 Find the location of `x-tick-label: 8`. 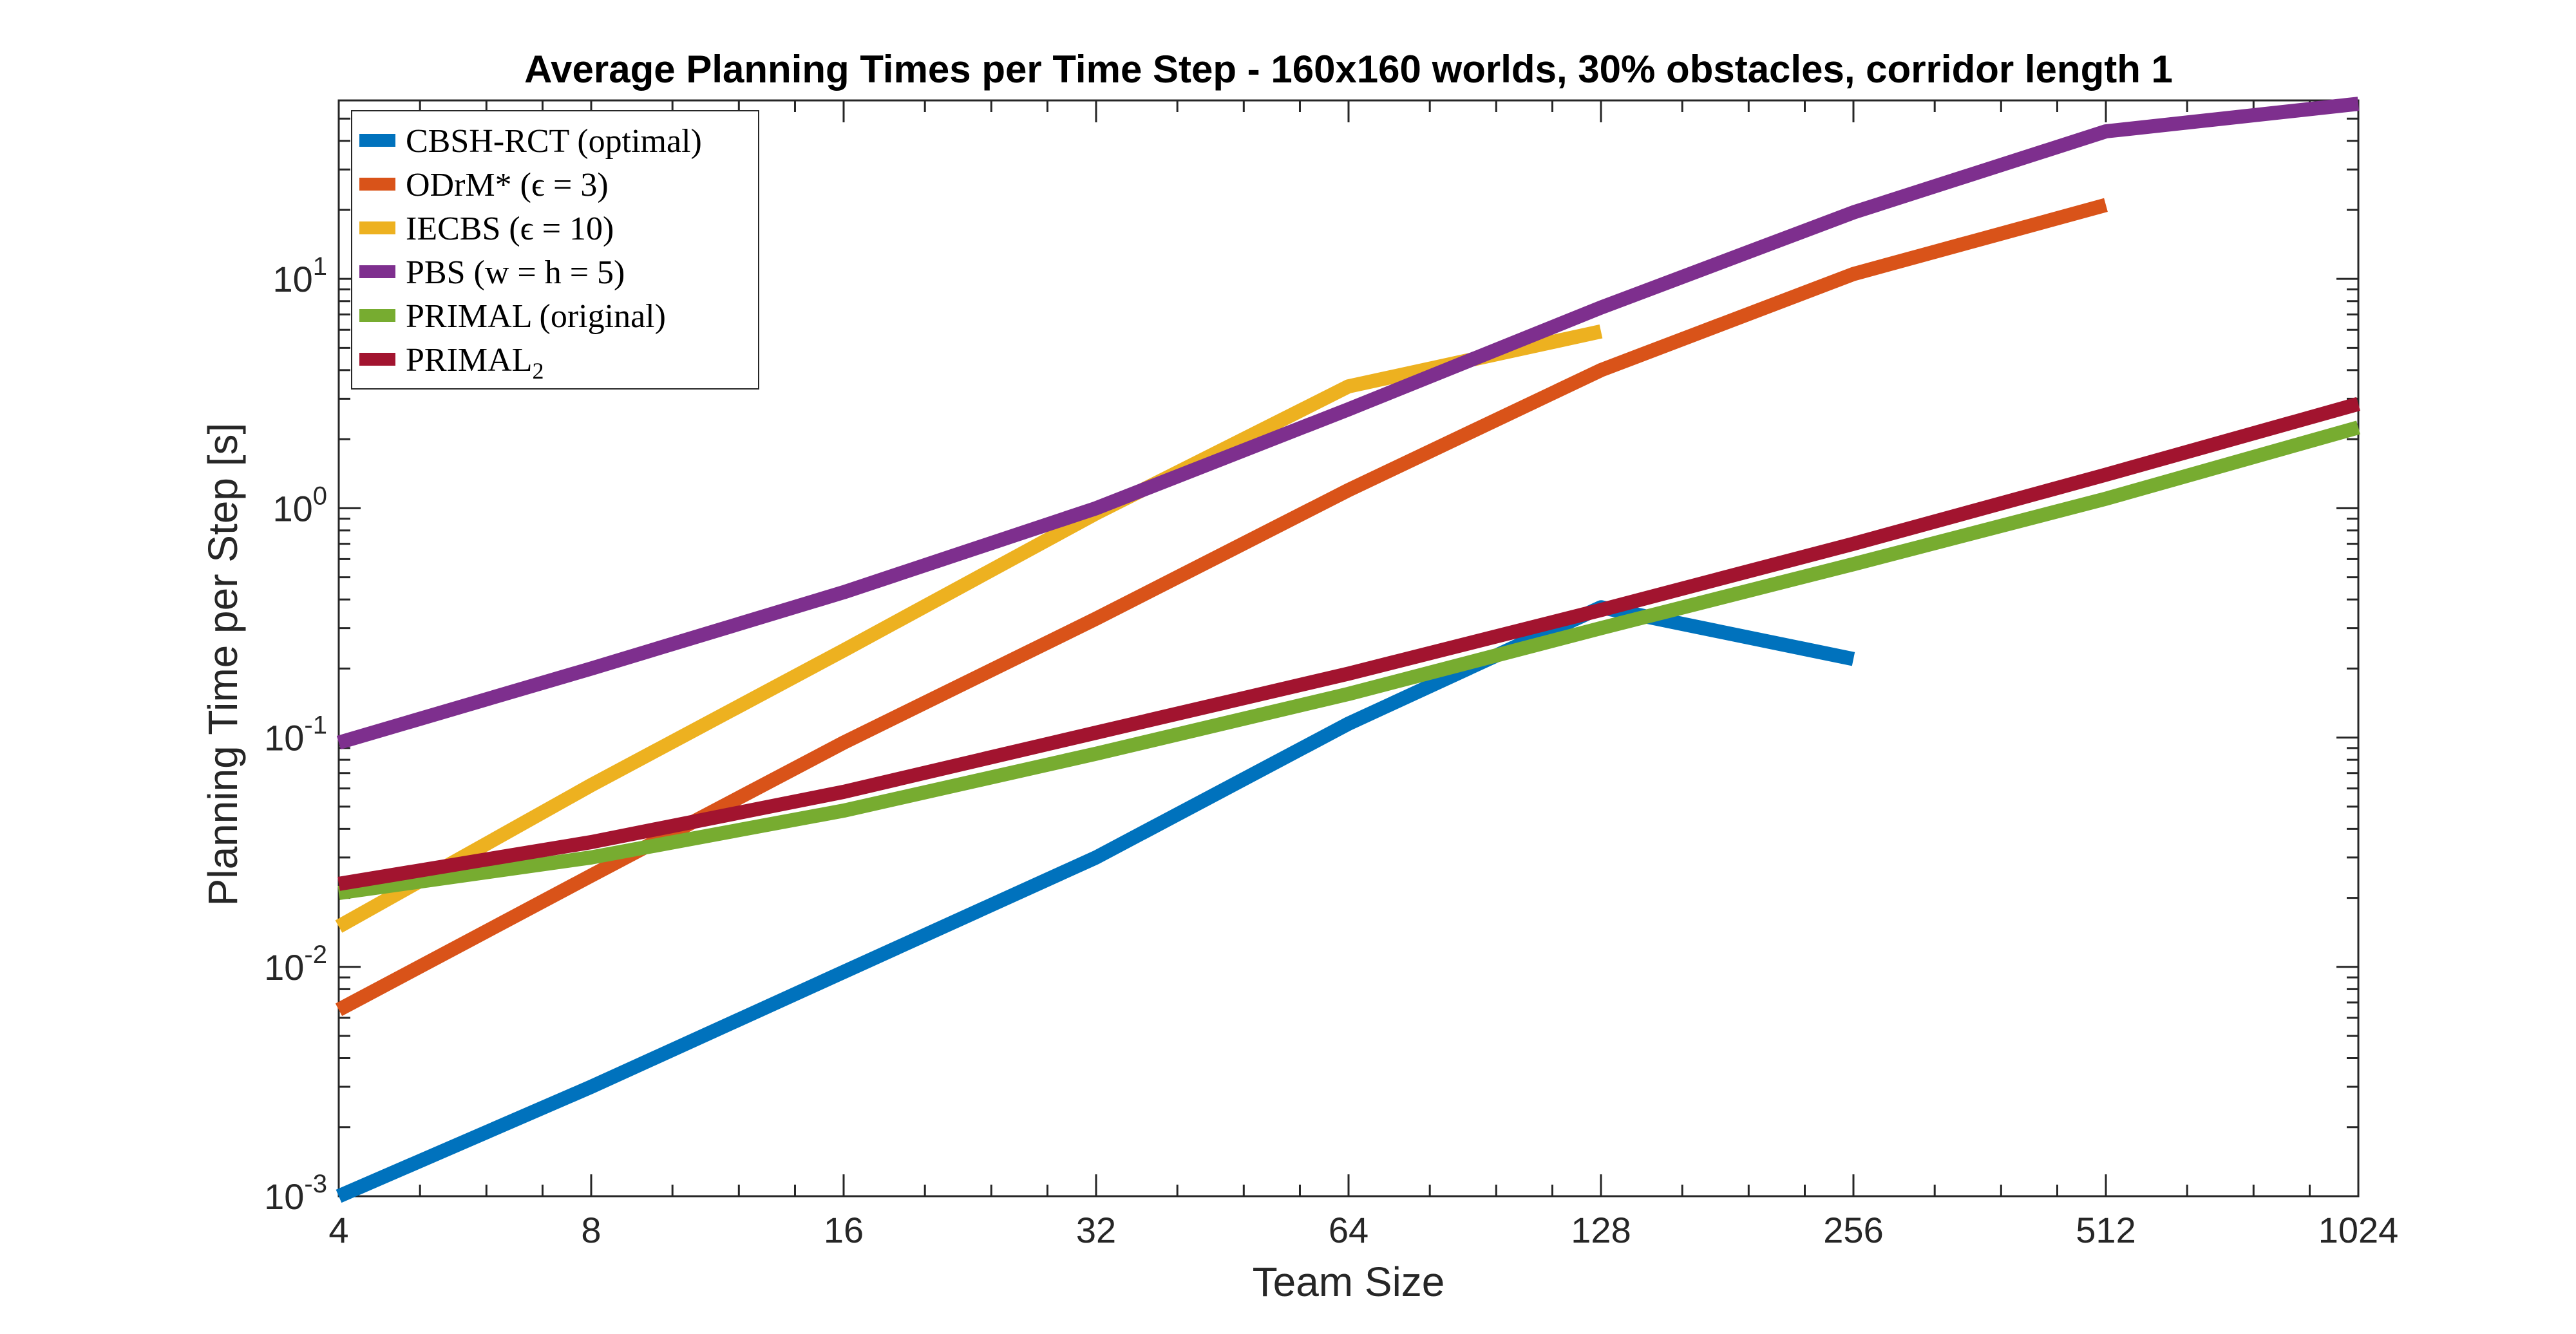

x-tick-label: 8 is located at coordinates (591, 1230).